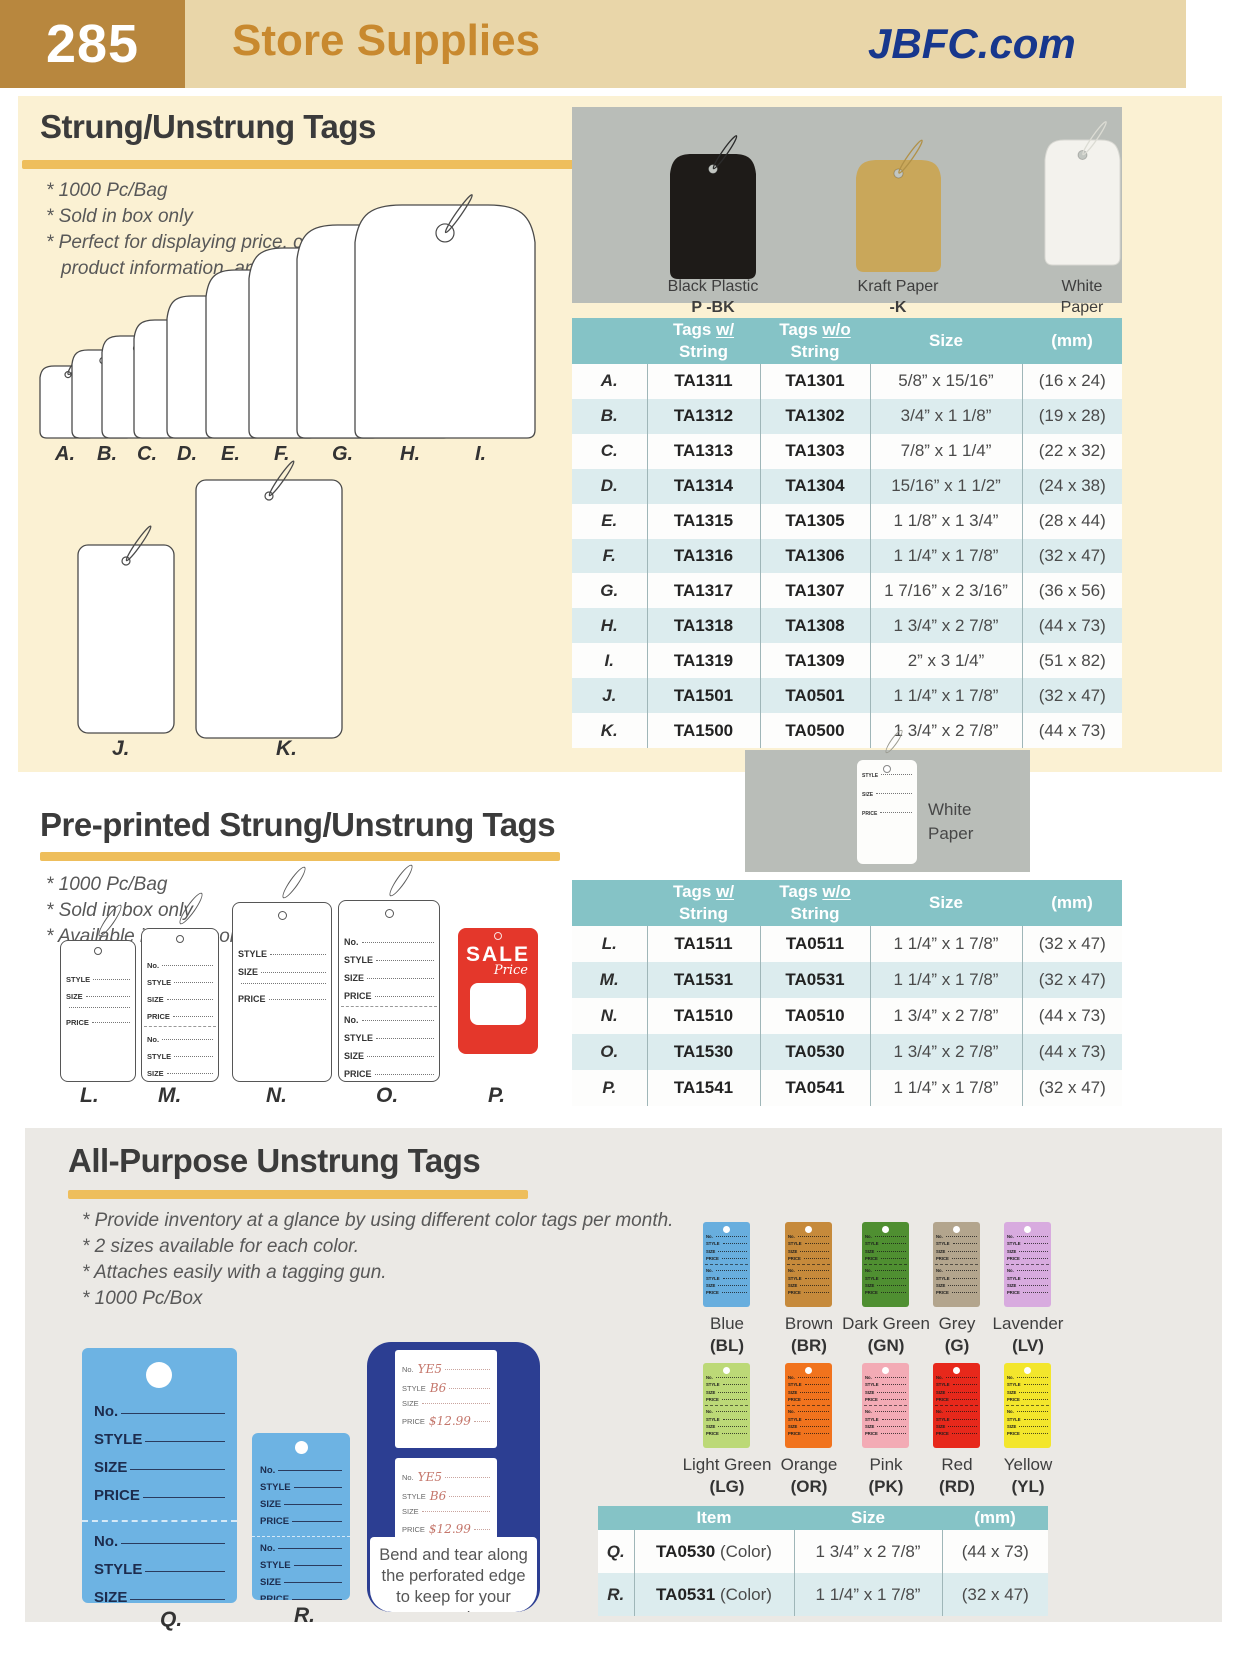 The image size is (1239, 1658). I want to click on table-row: H. TA1318 TA1308 1 3/4” x 2 7/8” (44 x 73), so click(847, 626).